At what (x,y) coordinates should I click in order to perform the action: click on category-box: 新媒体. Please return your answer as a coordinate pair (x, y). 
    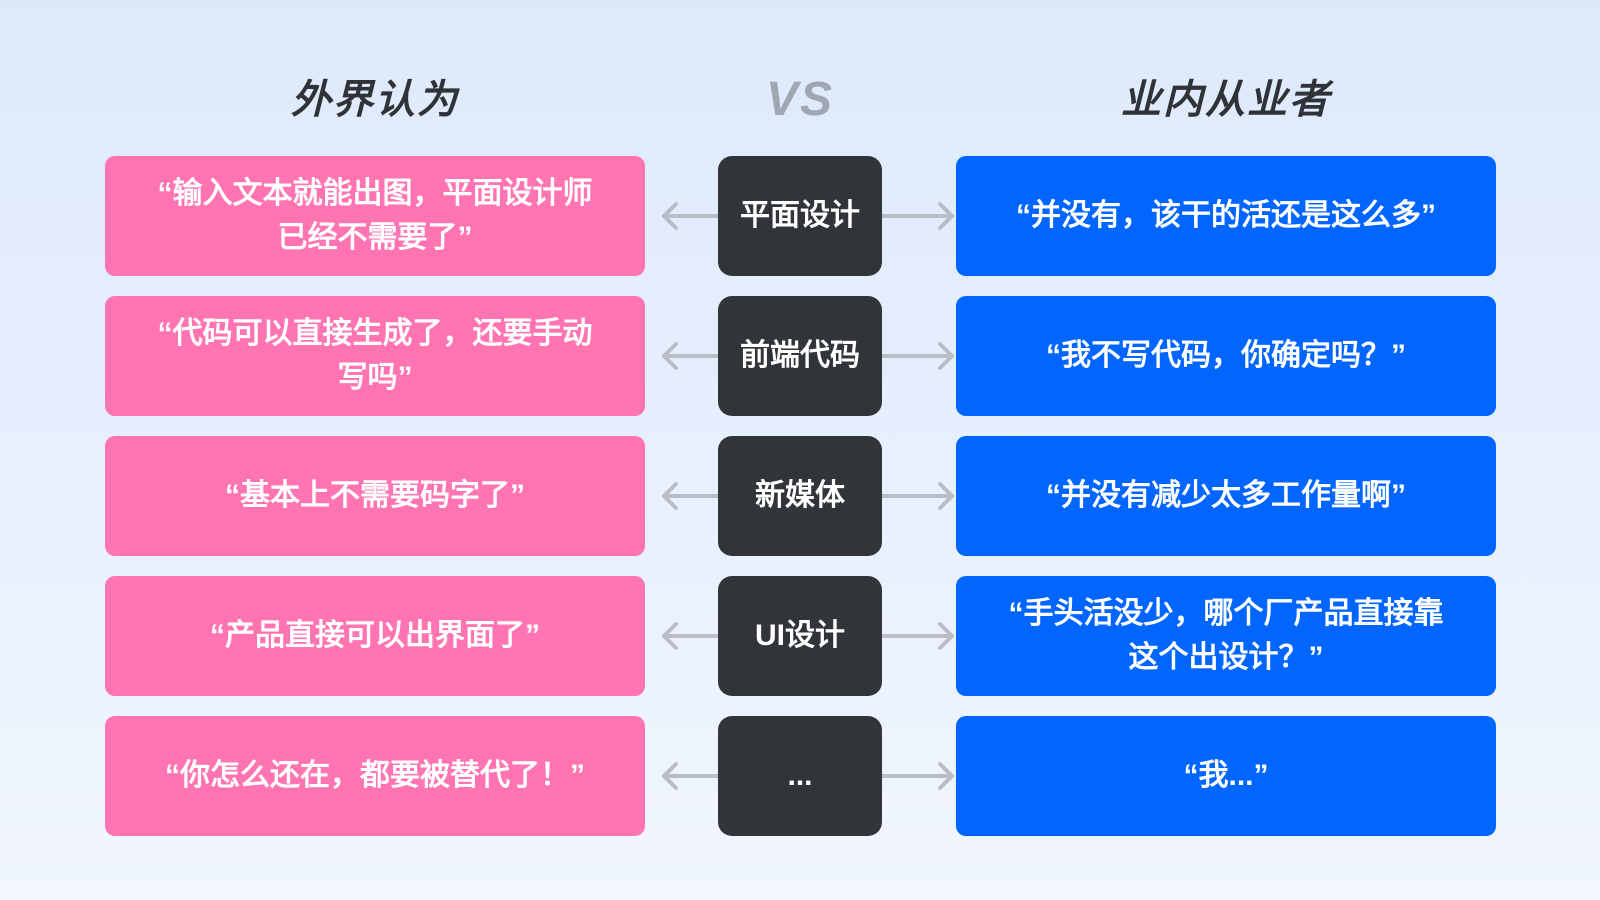
    Looking at the image, I should click on (800, 496).